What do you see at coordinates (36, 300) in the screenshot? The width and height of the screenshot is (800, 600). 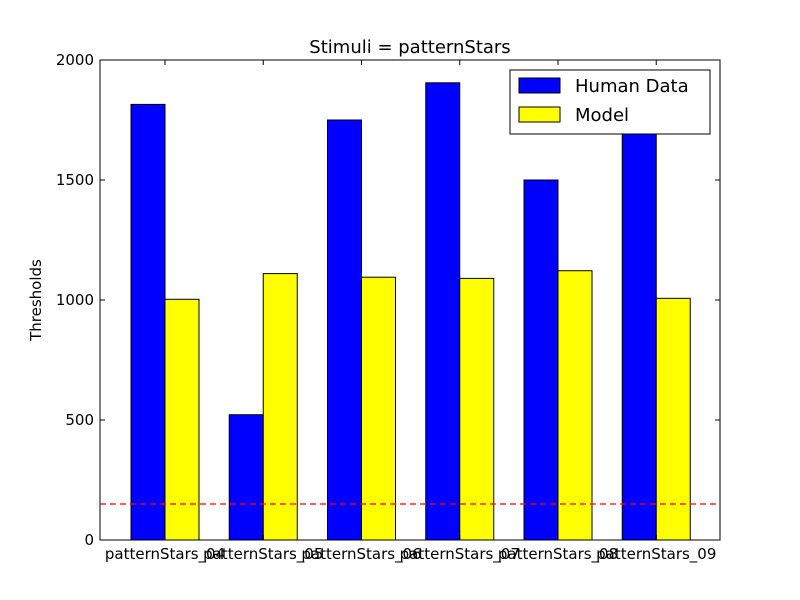 I see `y-axis-label: Thresholds` at bounding box center [36, 300].